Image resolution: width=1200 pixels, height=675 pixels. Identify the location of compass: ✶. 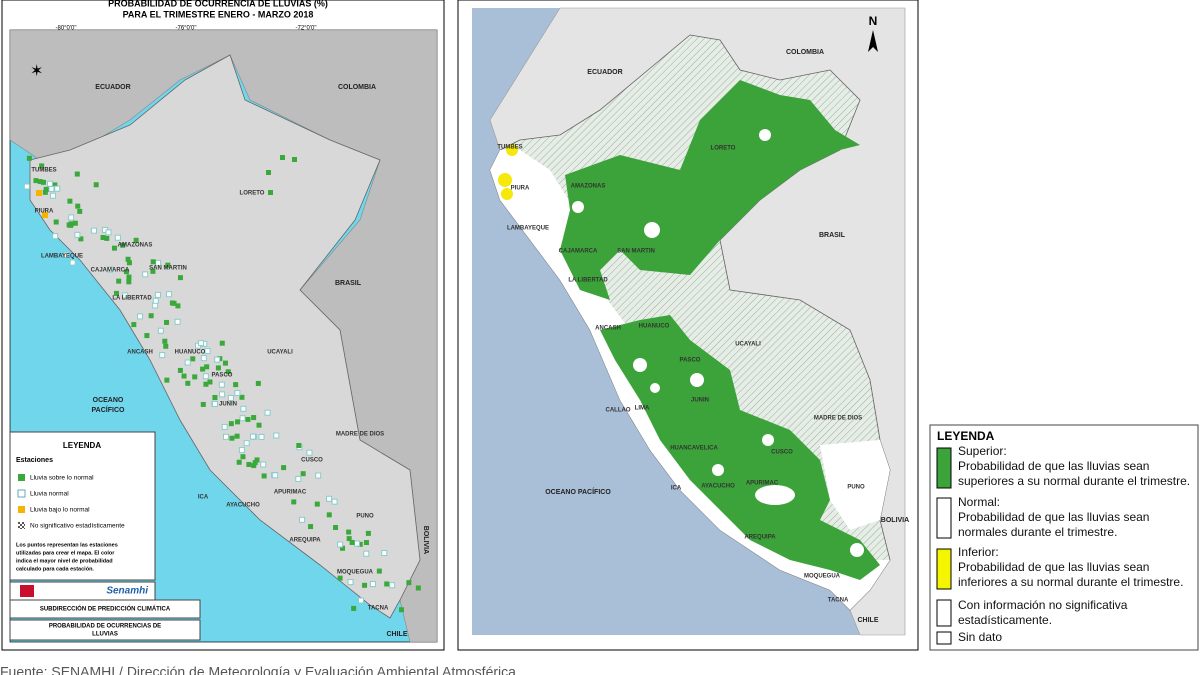
(36, 71).